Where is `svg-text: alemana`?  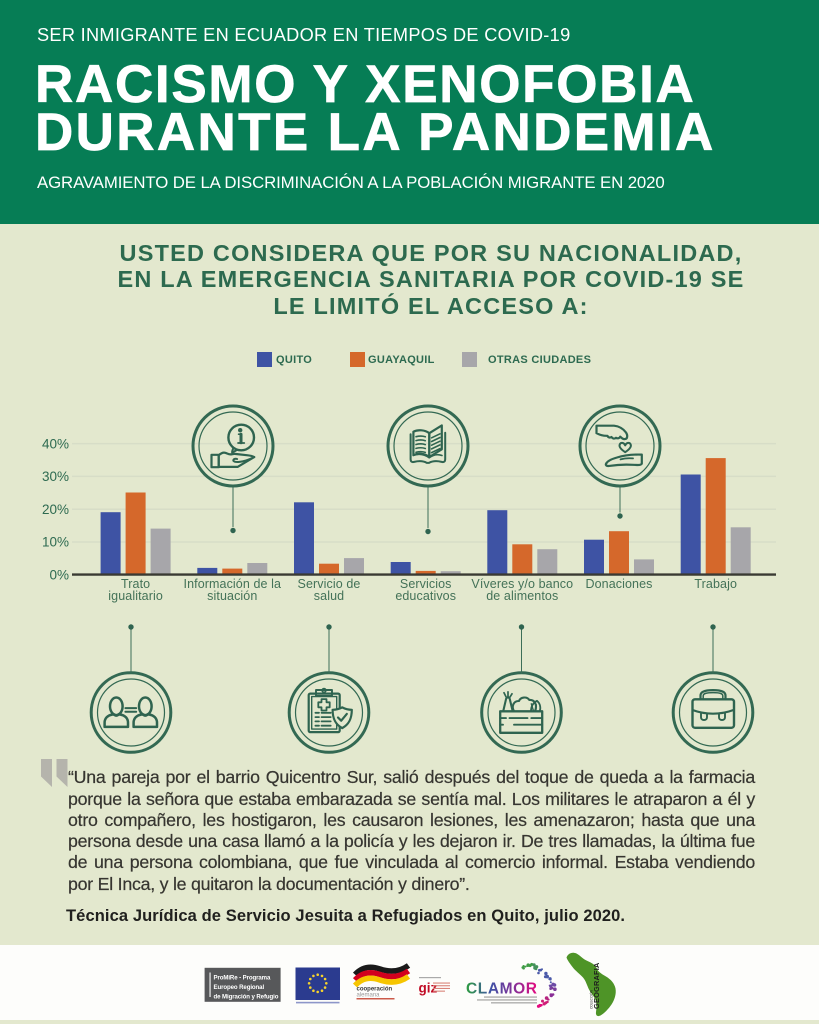 svg-text: alemana is located at coordinates (369, 996).